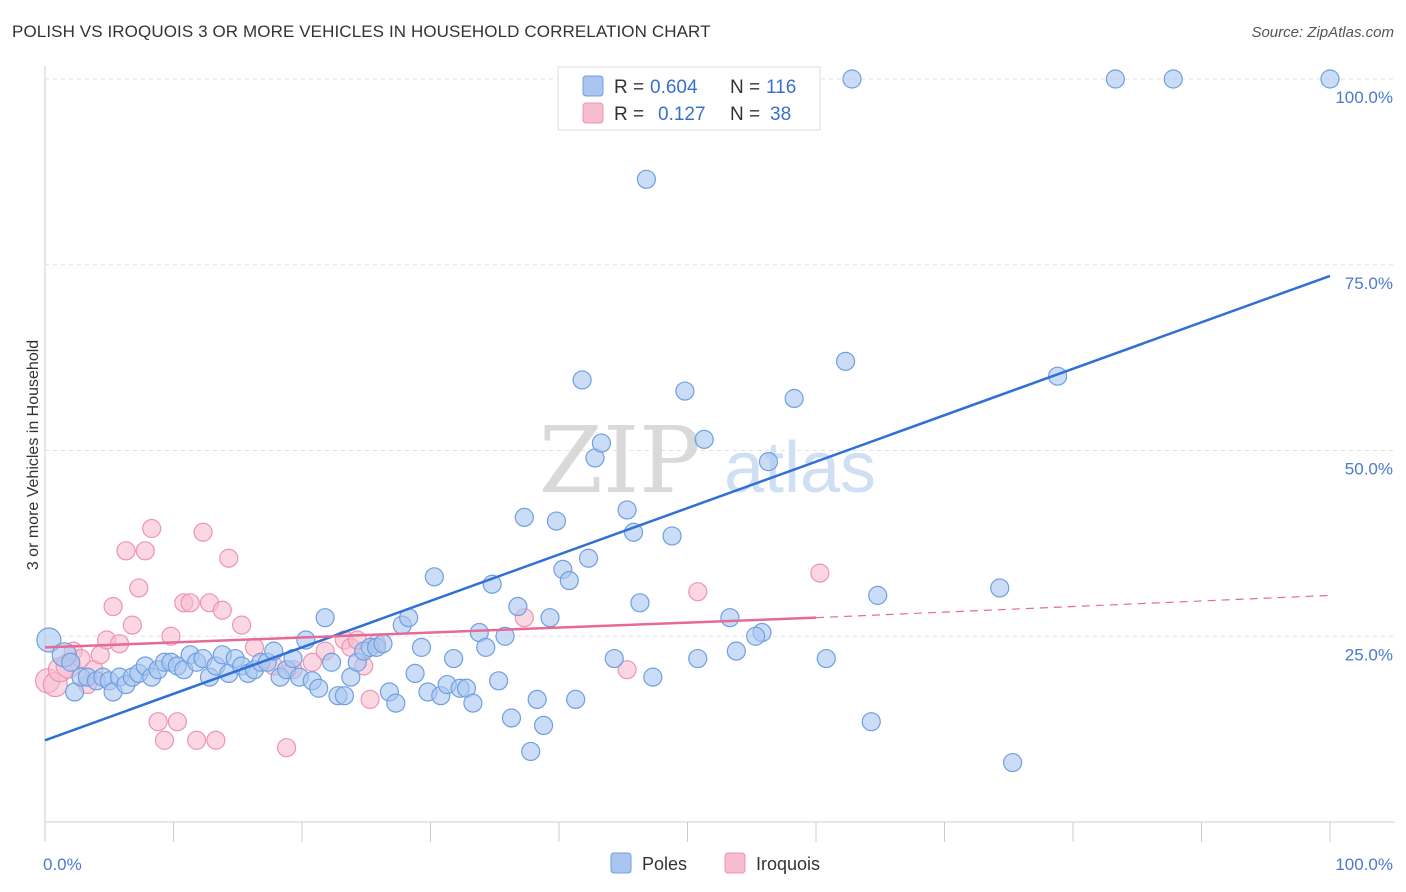 Image resolution: width=1406 pixels, height=892 pixels. I want to click on y-tick-label-0: 25.0%, so click(1369, 654).